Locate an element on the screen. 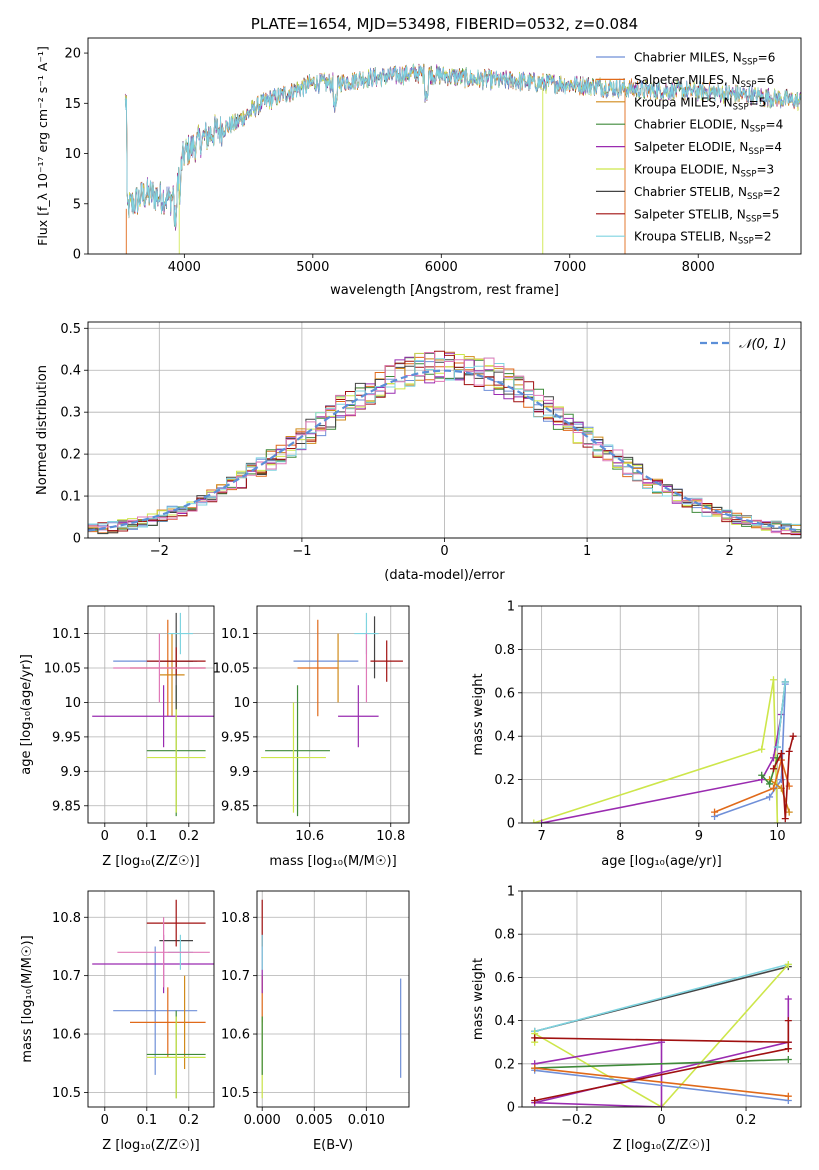 The image size is (819, 1170). weight-marker-kroupa_stelib is located at coordinates (785, 682).